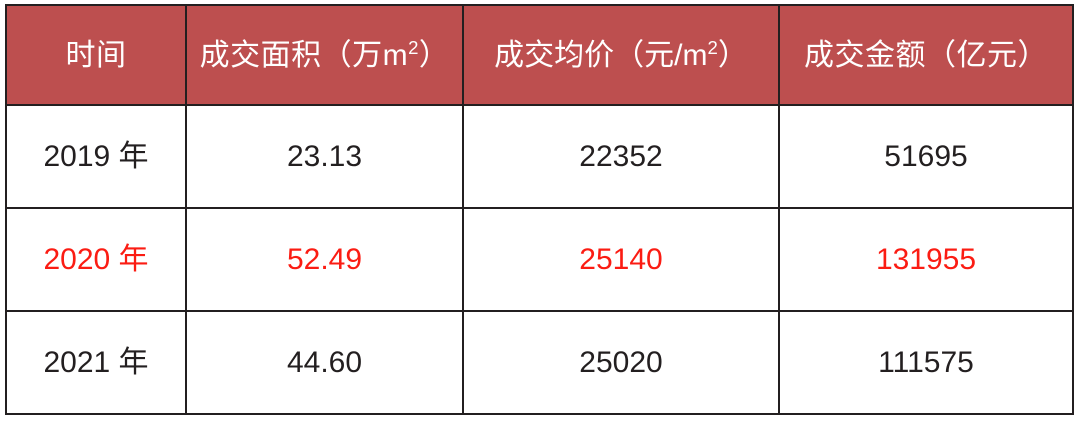 Image resolution: width=1080 pixels, height=426 pixels. I want to click on cell-value: 22352, so click(621, 156).